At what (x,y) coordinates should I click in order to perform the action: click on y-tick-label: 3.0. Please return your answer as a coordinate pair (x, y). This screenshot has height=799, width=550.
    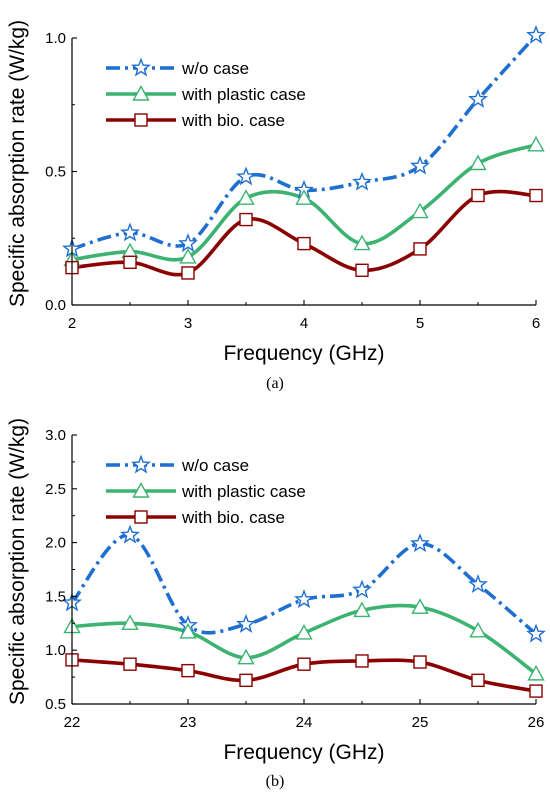
    Looking at the image, I should click on (55, 435).